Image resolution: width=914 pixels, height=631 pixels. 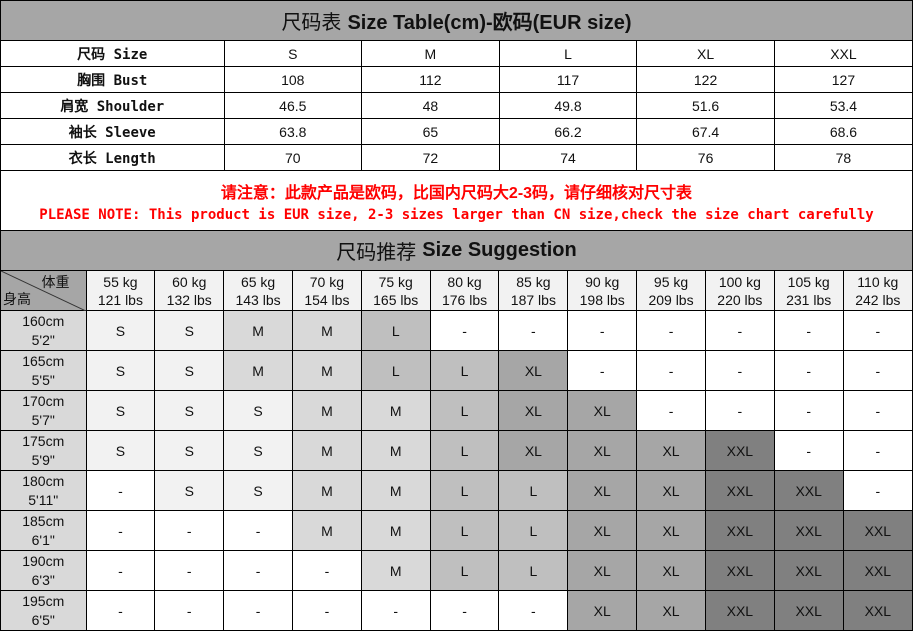 What do you see at coordinates (43, 291) in the screenshot?
I see `diagonal-divider` at bounding box center [43, 291].